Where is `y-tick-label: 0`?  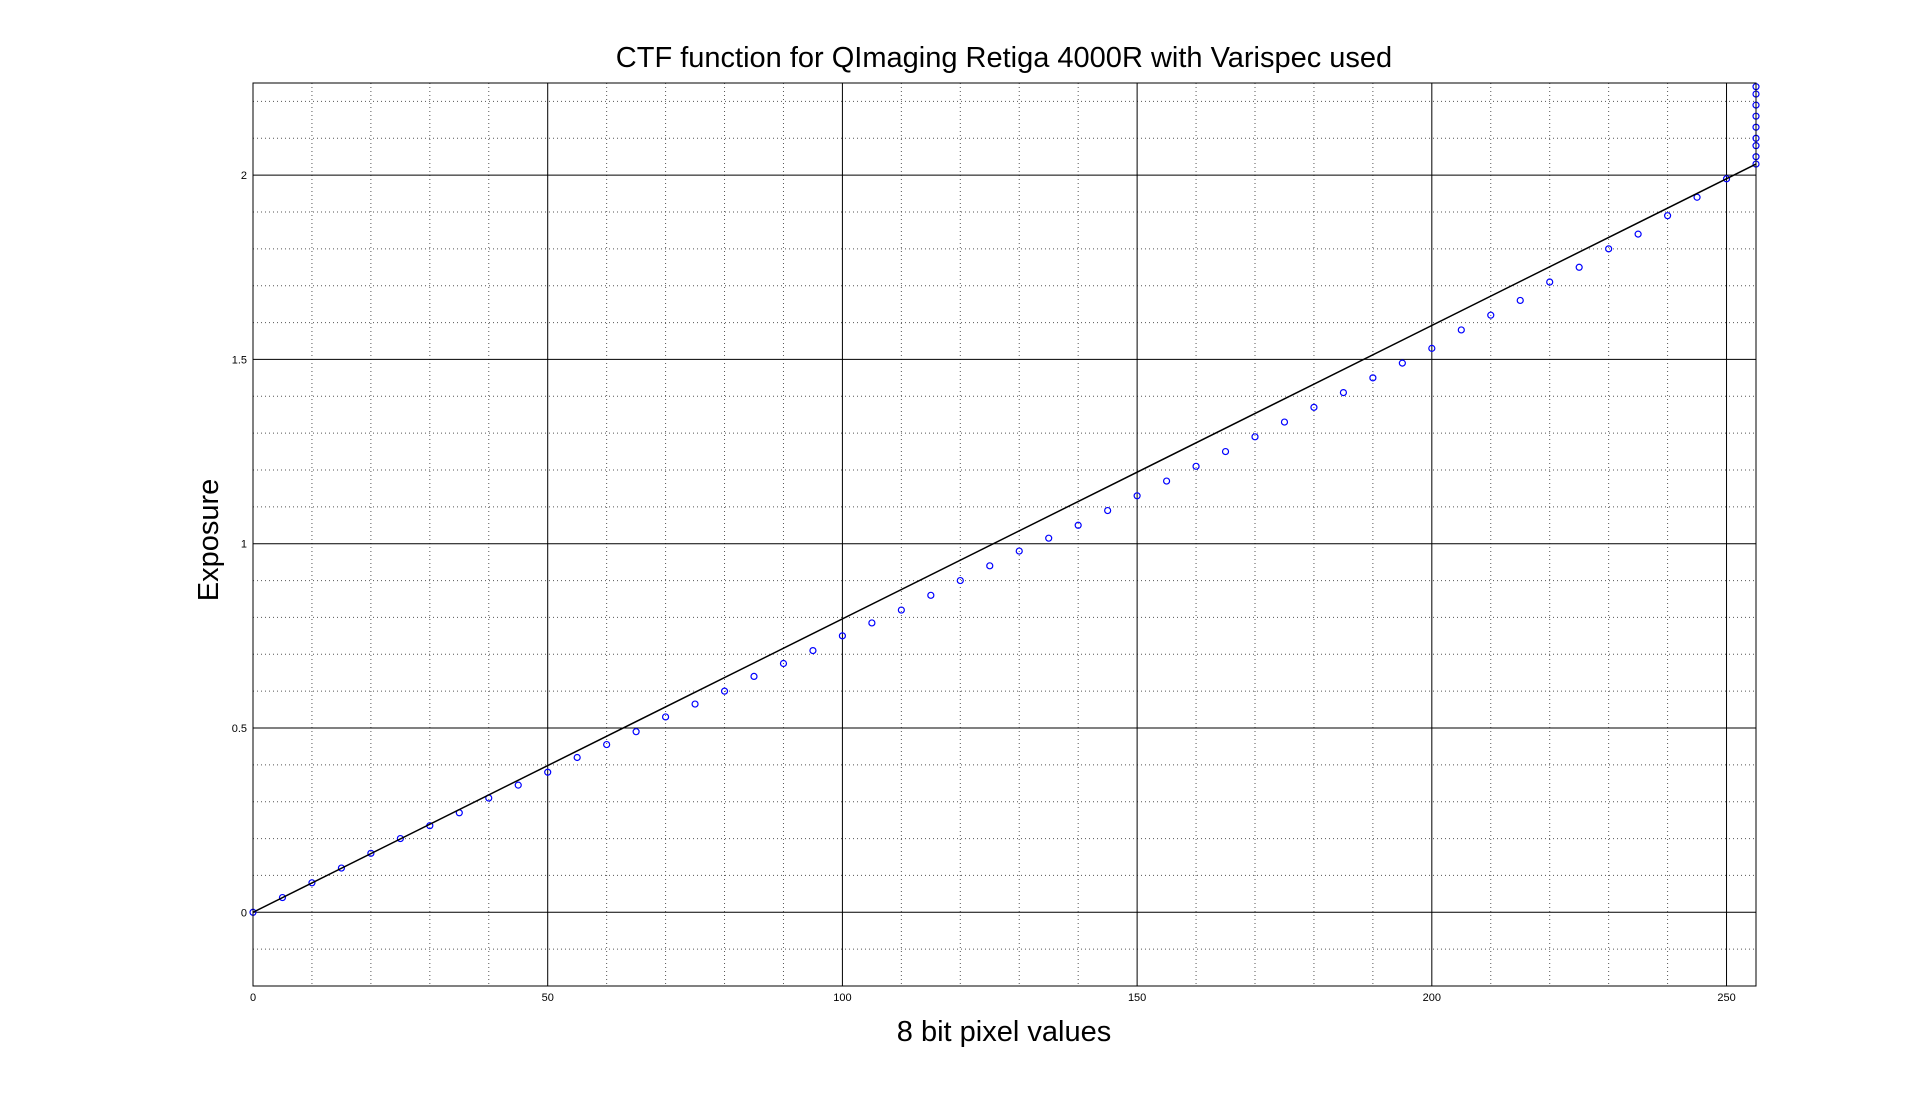
y-tick-label: 0 is located at coordinates (244, 913).